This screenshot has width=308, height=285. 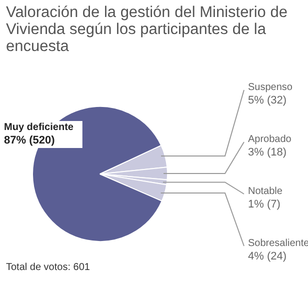 I want to click on data-label: 5% (32), so click(x=267, y=100).